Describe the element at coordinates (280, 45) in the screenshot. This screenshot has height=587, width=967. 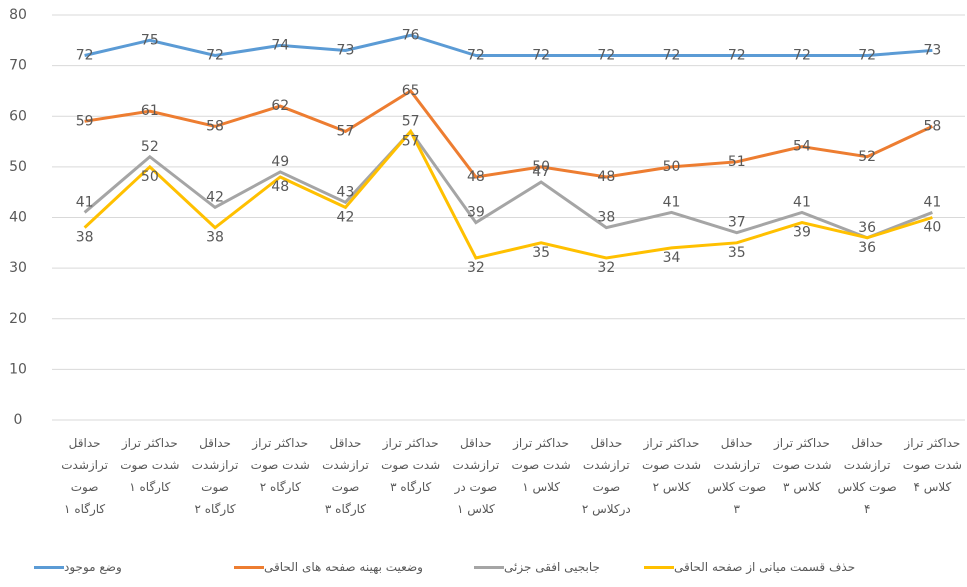
I see `data-label: 74` at that location.